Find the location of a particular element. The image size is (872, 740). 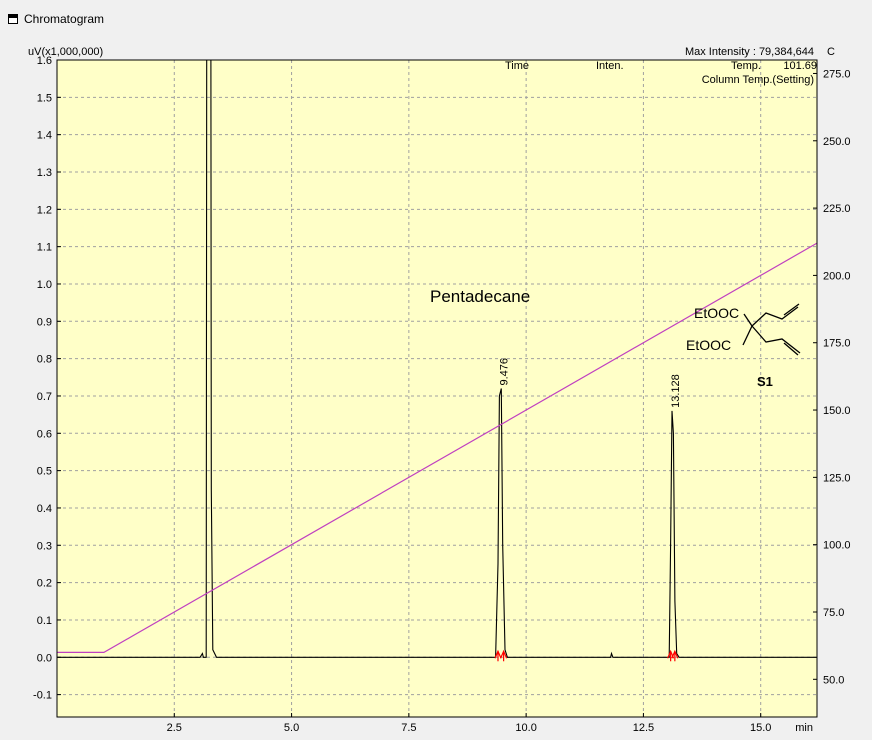

y-tick-label: 1.3 is located at coordinates (44, 173).